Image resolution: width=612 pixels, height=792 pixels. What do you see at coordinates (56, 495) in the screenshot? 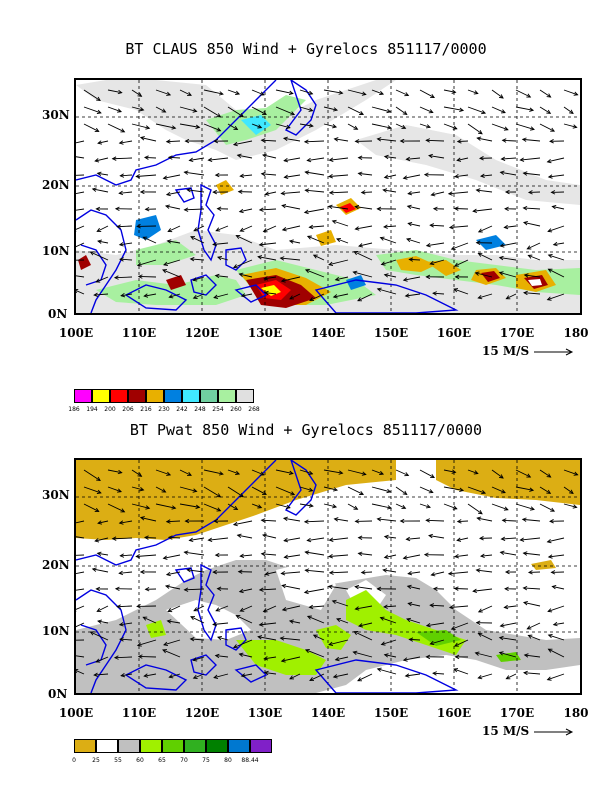
I see `bottom-lat-label-30n: 30N` at bounding box center [56, 495].